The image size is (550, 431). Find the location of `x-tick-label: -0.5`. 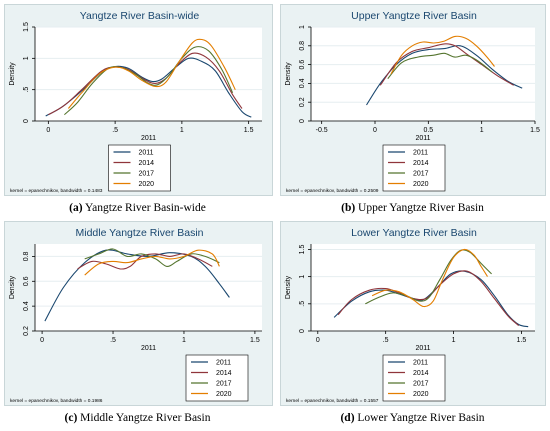

x-tick-label: -0.5 is located at coordinates (322, 130).